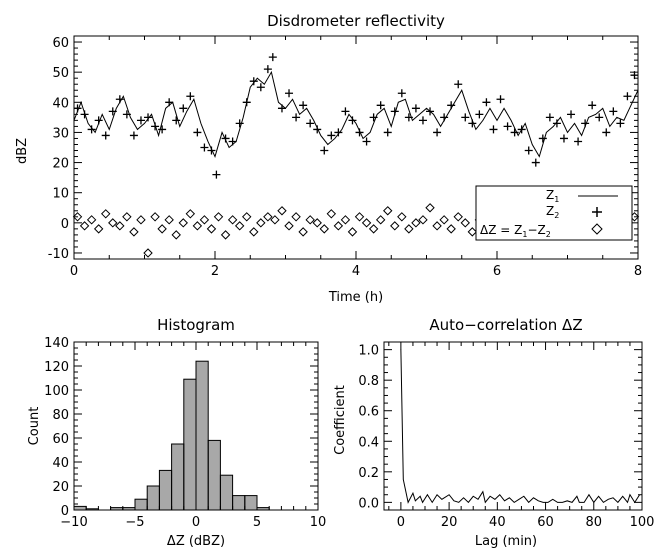 The height and width of the screenshot is (552, 666). I want to click on legend-plus-symbol, so click(597, 212).